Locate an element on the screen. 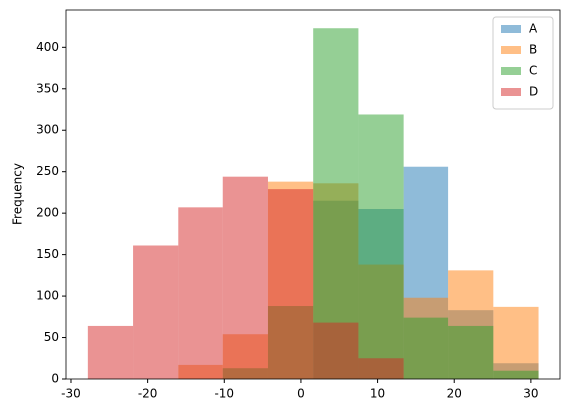 The image size is (571, 417). legend-label: B is located at coordinates (533, 50).